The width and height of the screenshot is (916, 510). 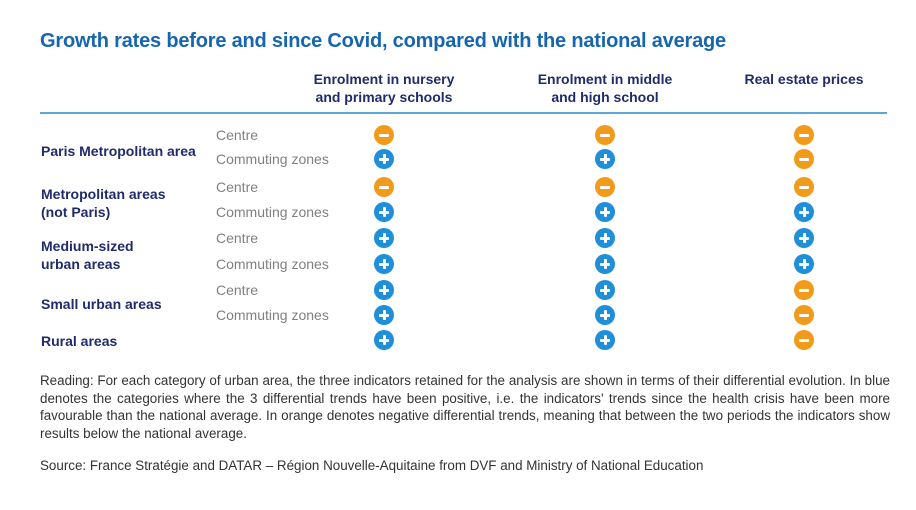 What do you see at coordinates (103, 203) in the screenshot?
I see `category-label: Metropolitan areas (not Paris)` at bounding box center [103, 203].